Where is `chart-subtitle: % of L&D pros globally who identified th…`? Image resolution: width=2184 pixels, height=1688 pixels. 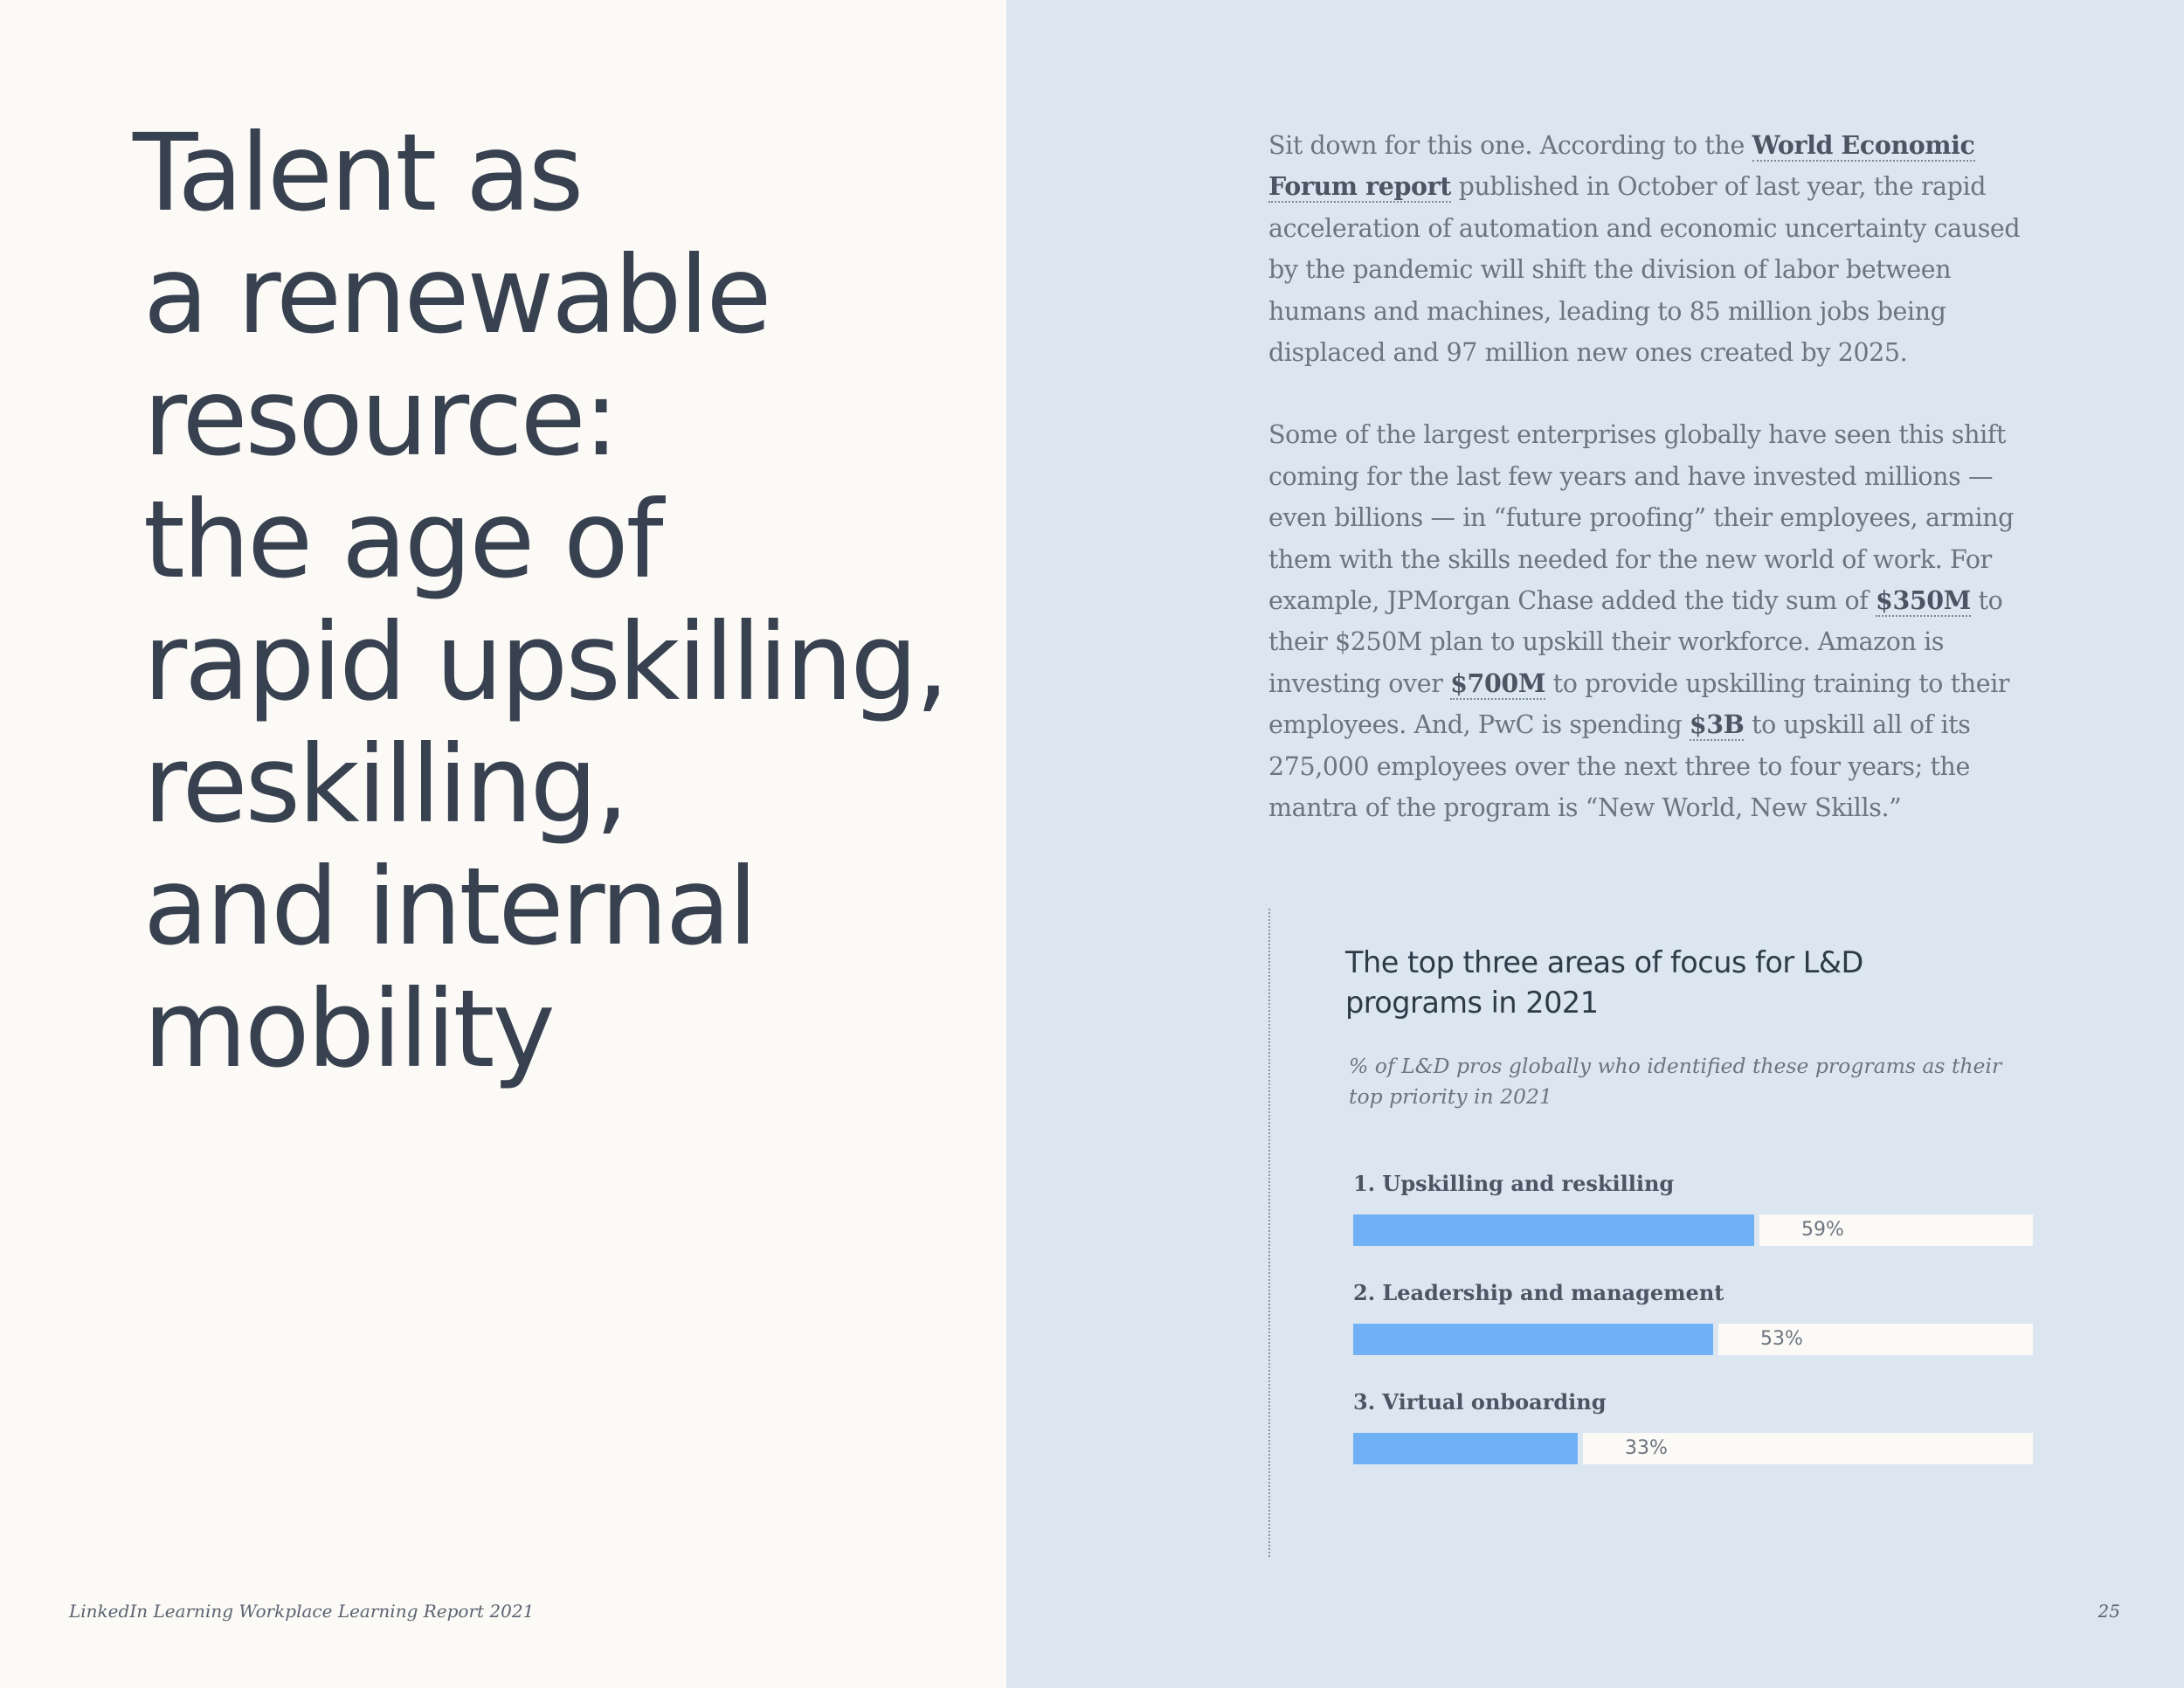
chart-subtitle: % of L&D pros globally who identified th… is located at coordinates (1675, 1081).